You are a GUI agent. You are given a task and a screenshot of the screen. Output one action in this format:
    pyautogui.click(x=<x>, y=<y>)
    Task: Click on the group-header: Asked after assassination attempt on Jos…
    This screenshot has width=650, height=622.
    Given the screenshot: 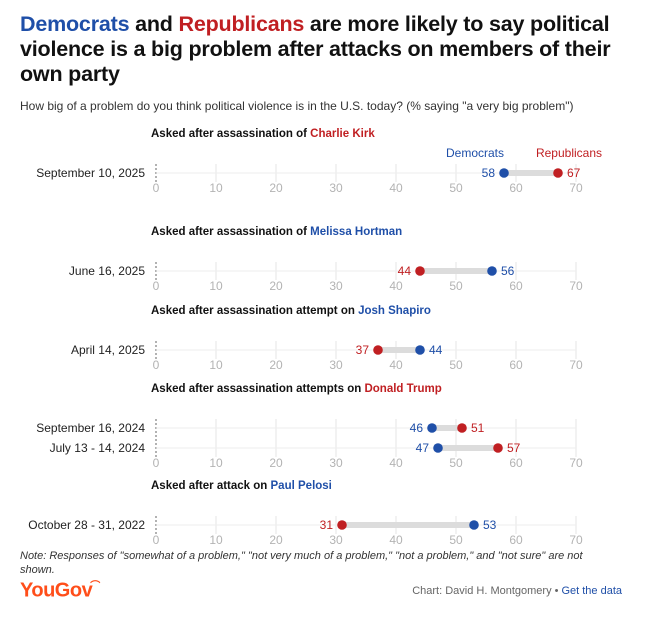 What is the action you would take?
    pyautogui.click(x=291, y=311)
    